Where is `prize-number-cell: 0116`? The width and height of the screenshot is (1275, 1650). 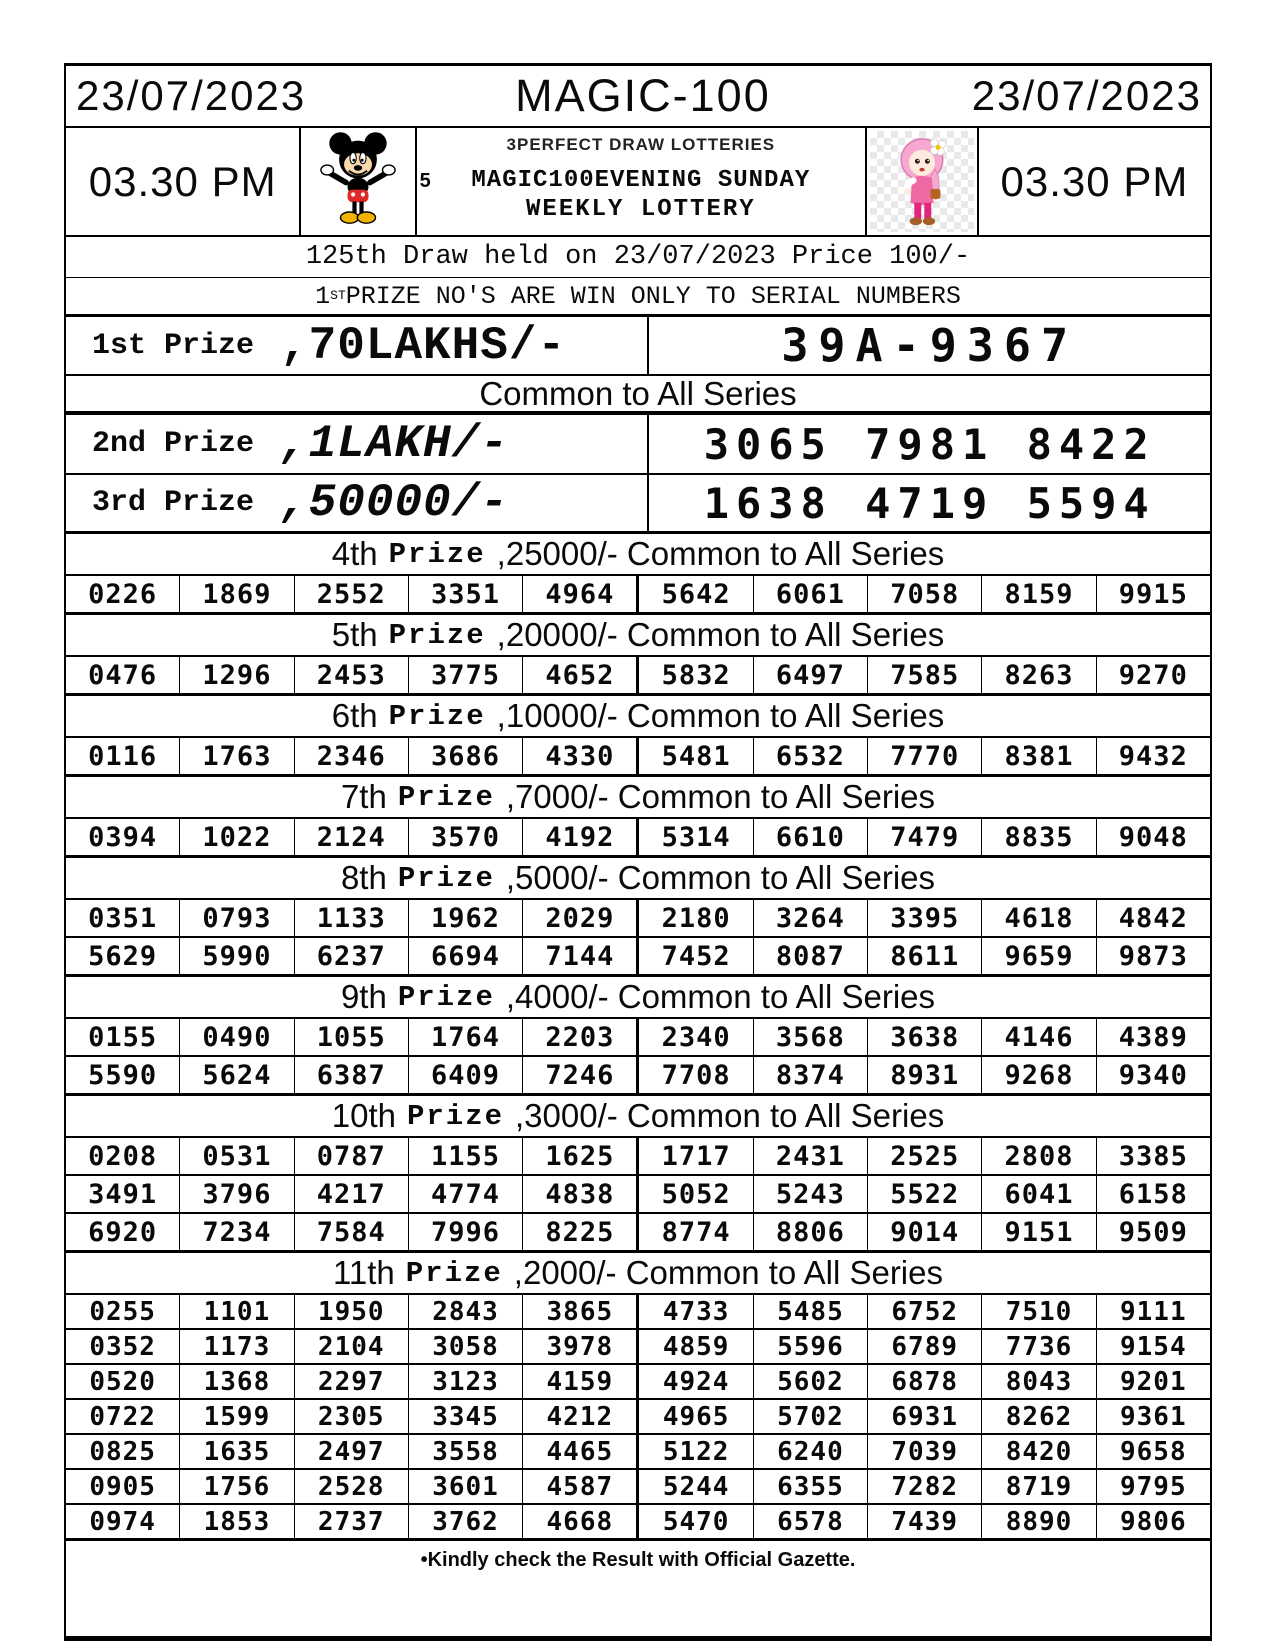 prize-number-cell: 0116 is located at coordinates (123, 756).